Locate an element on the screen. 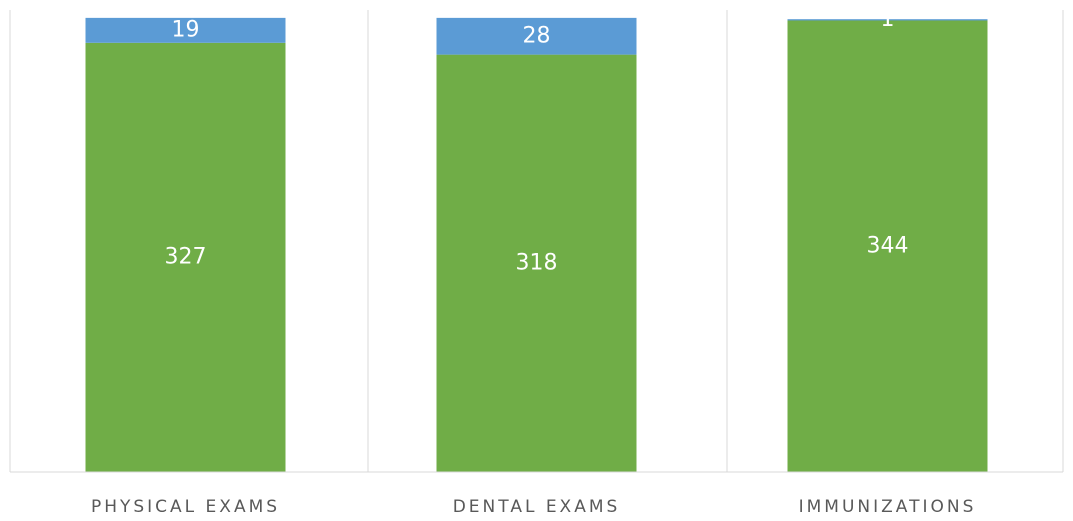 This screenshot has width=1073, height=521. data-label: 327 is located at coordinates (186, 256).